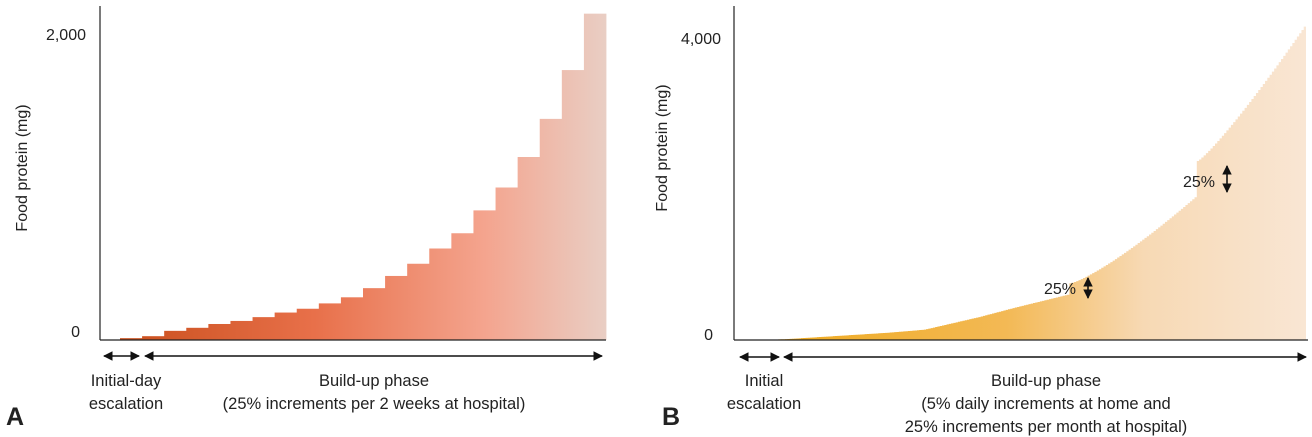 This screenshot has height=437, width=1312. What do you see at coordinates (662, 147) in the screenshot?
I see `chart-b-ylabel: Food protein (mg)` at bounding box center [662, 147].